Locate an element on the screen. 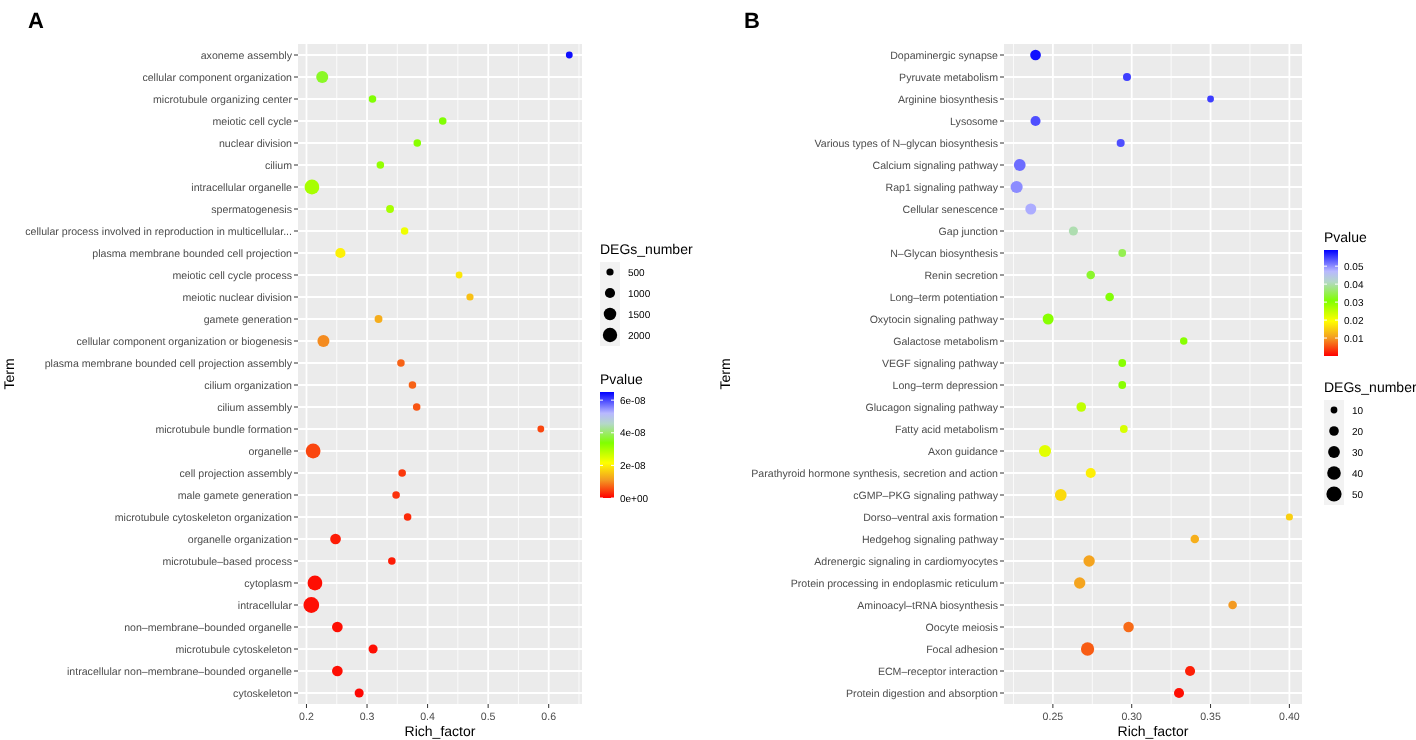 This screenshot has width=1416, height=740. text: A is located at coordinates (36, 22).